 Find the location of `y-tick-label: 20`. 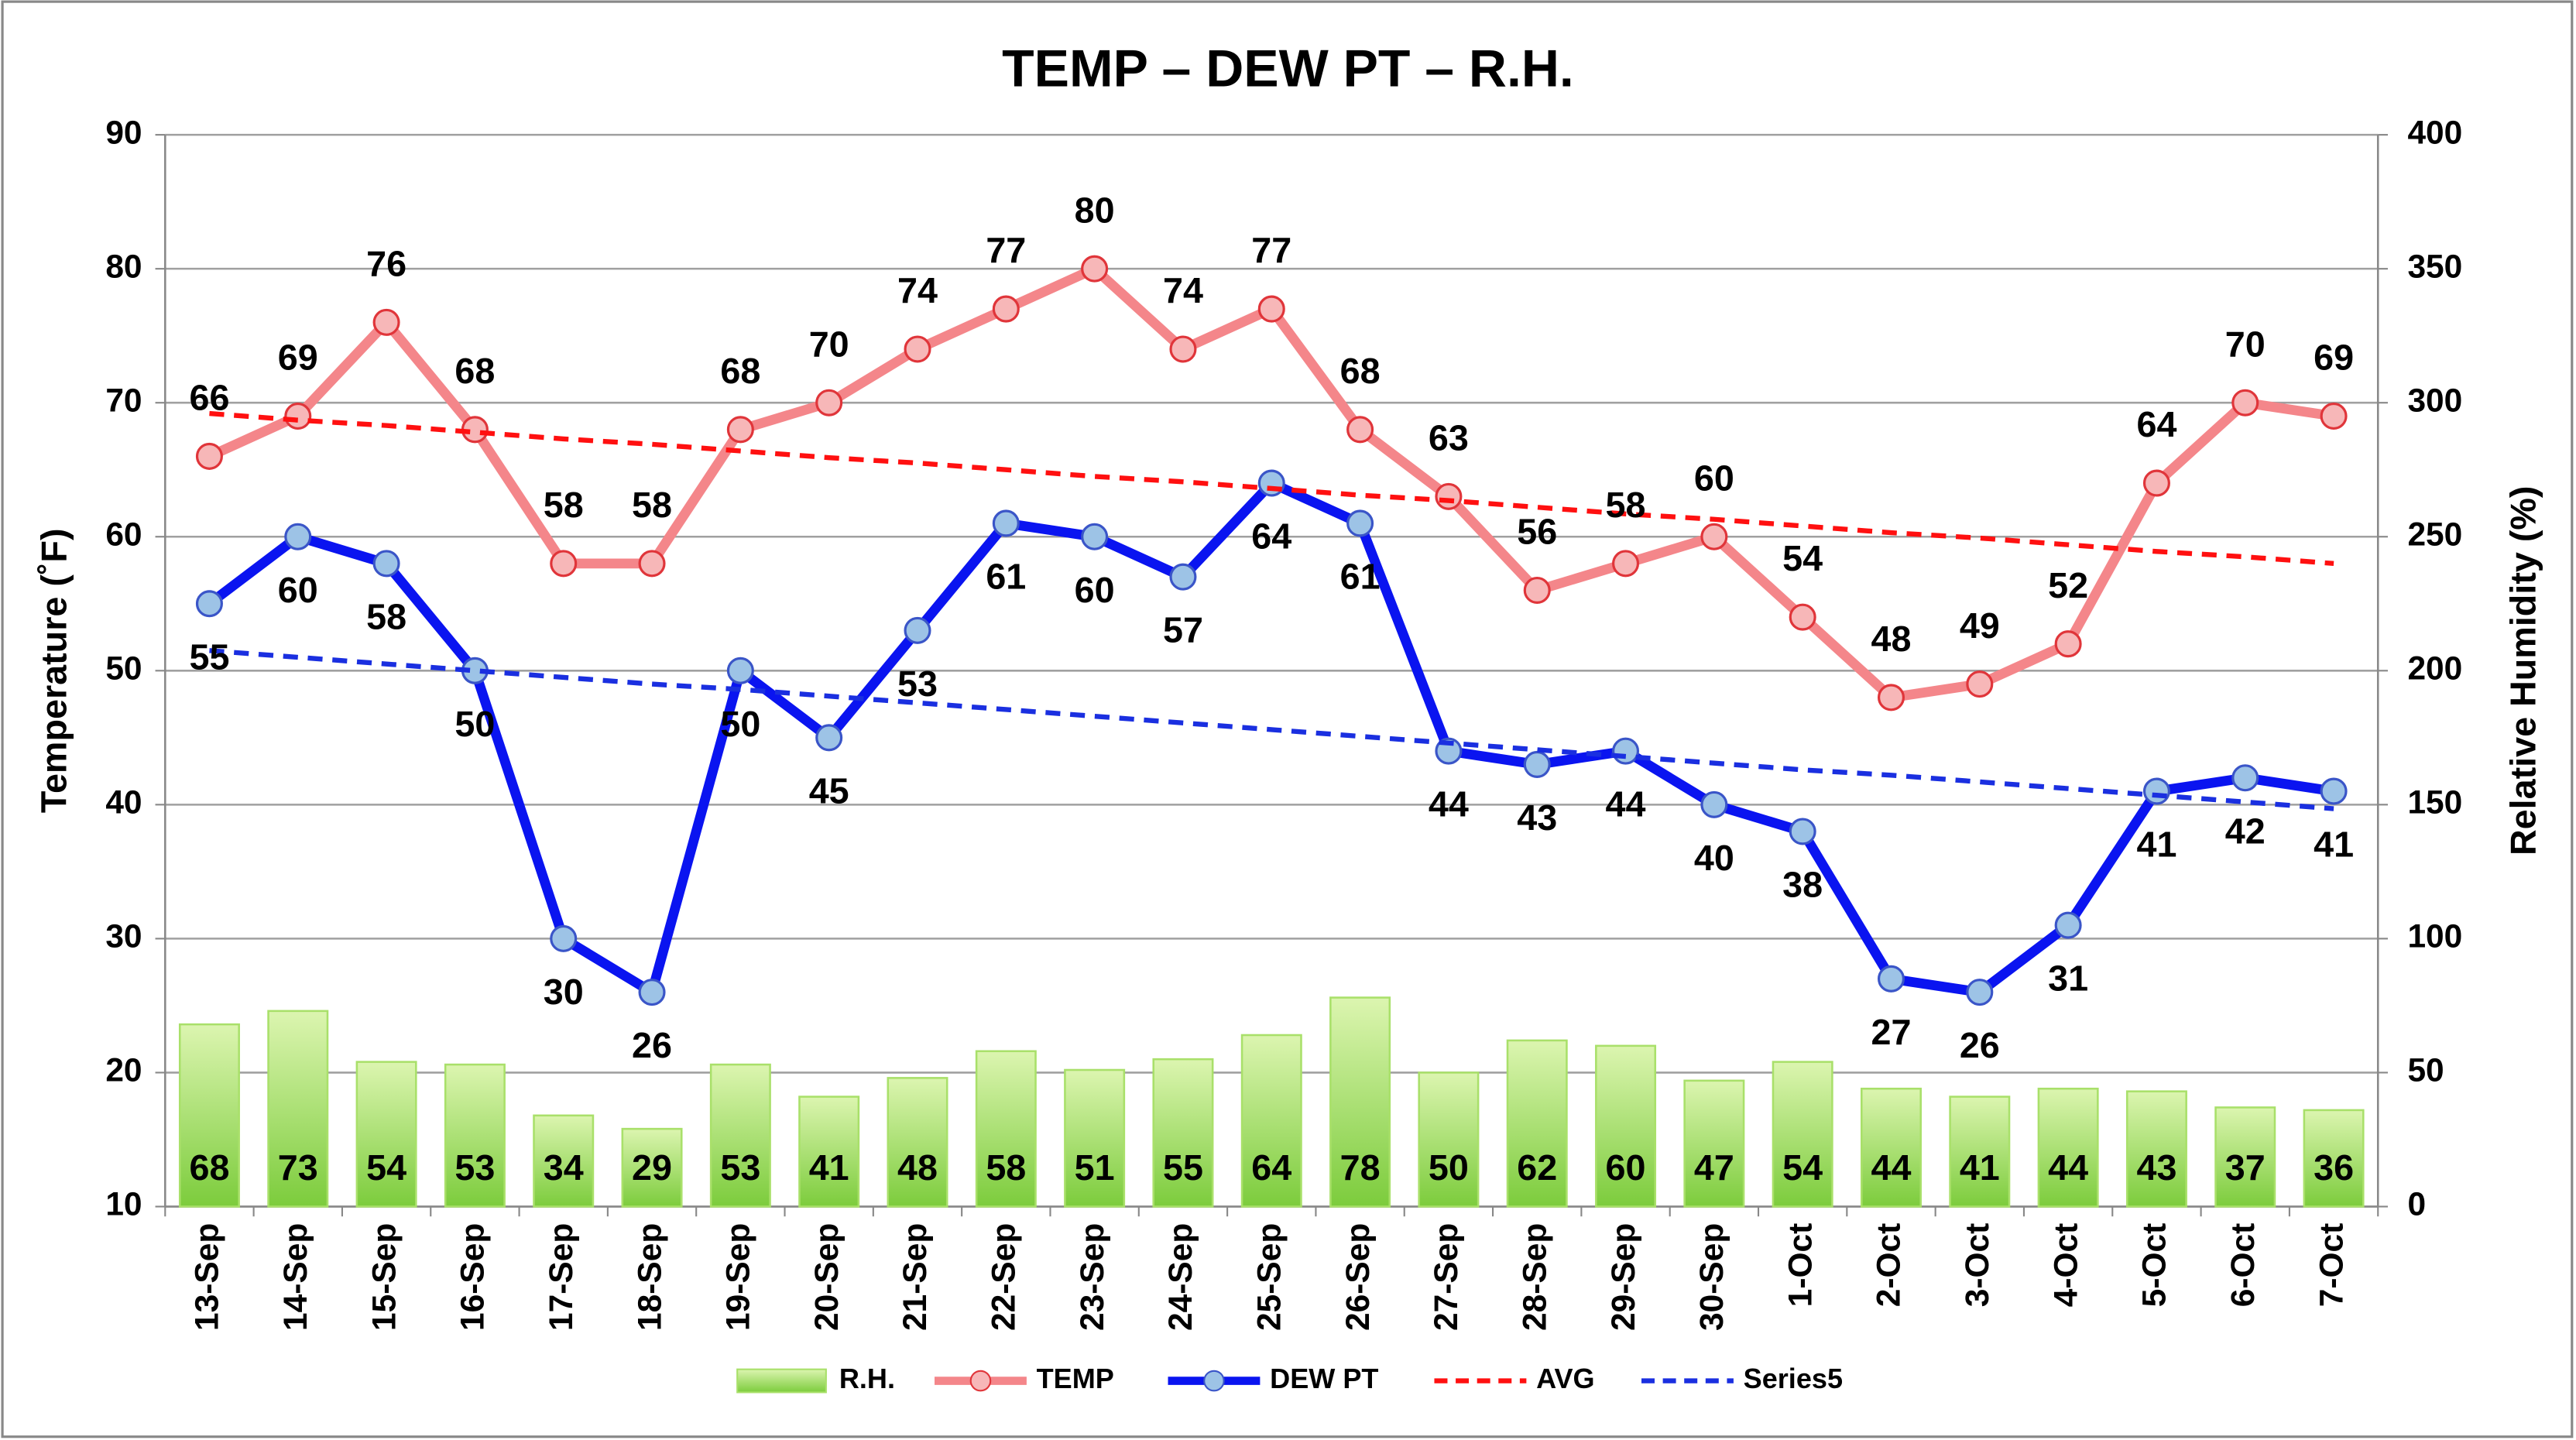

y-tick-label: 20 is located at coordinates (123, 1070).